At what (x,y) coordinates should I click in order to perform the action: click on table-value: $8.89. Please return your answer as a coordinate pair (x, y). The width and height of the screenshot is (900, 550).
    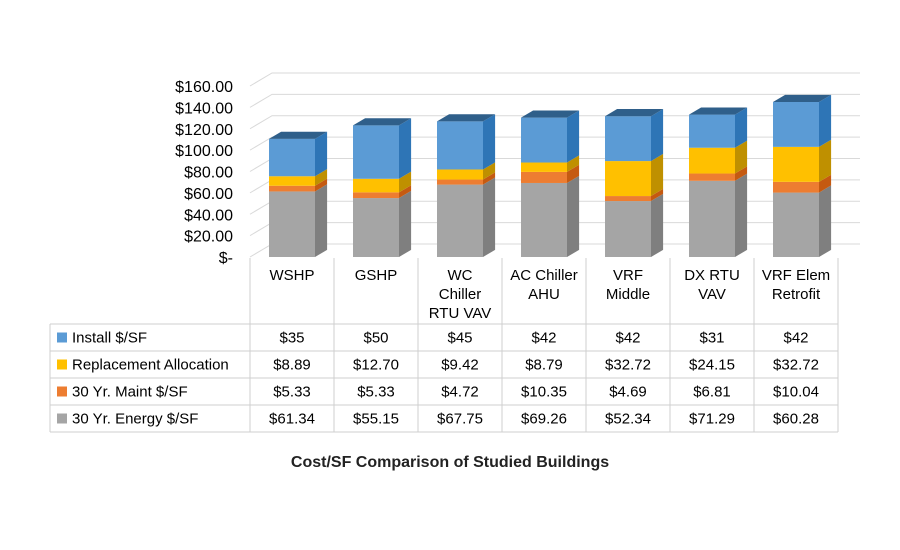
    Looking at the image, I should click on (292, 365).